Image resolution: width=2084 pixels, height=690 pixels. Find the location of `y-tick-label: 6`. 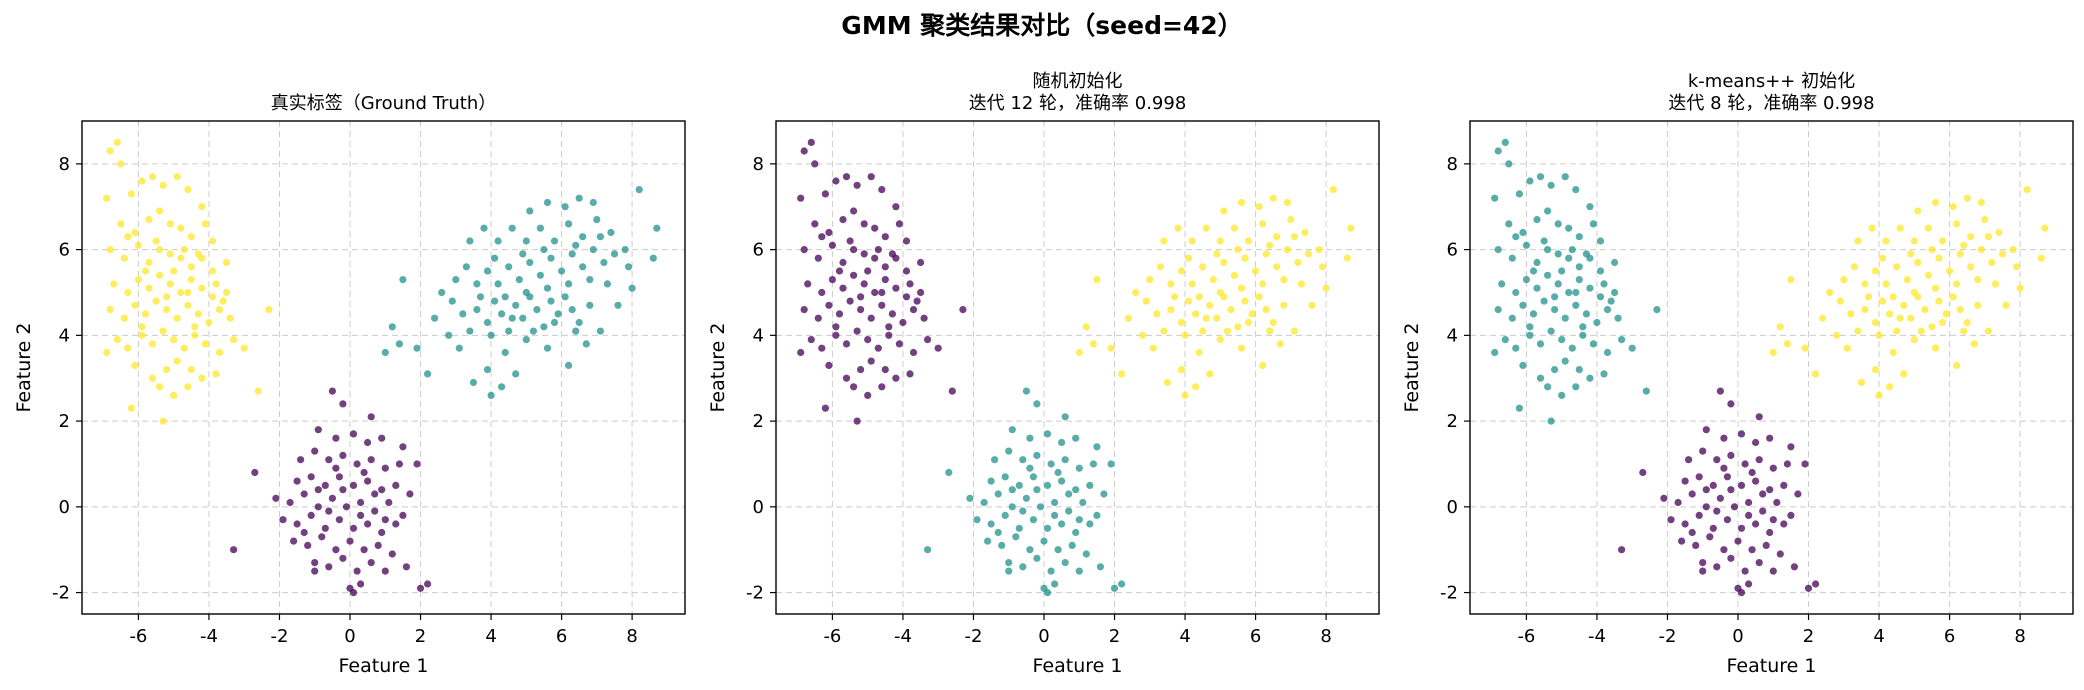

y-tick-label: 6 is located at coordinates (758, 250).